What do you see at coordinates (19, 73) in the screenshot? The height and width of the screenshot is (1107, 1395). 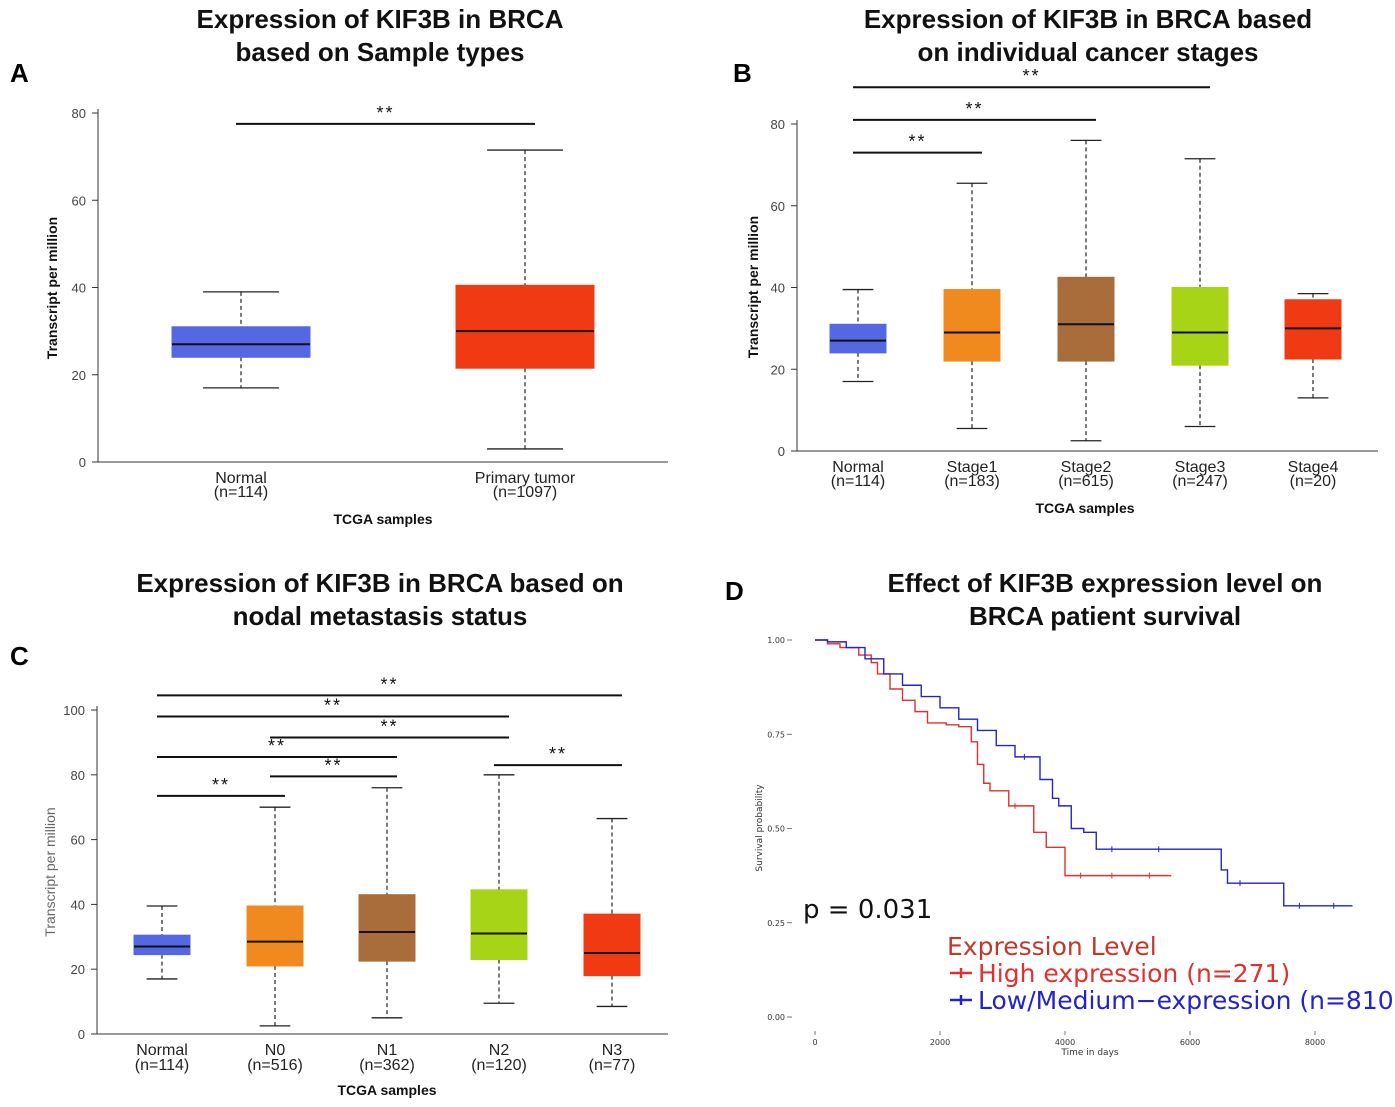 I see `panel-label: A` at bounding box center [19, 73].